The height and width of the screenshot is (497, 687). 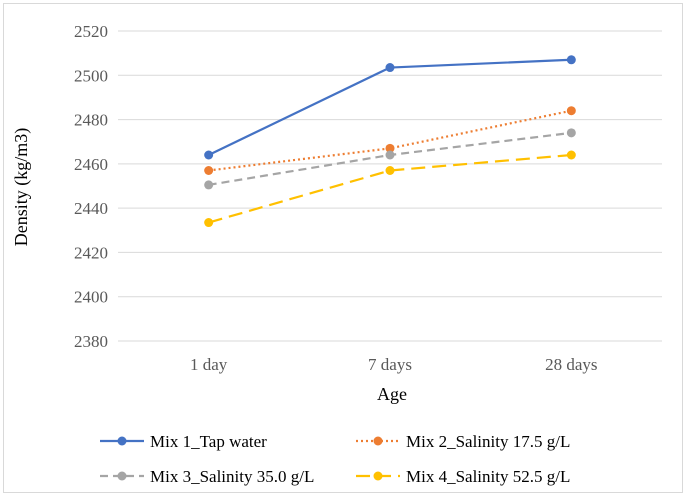 I want to click on y-tick-label: 2440, so click(x=91, y=208).